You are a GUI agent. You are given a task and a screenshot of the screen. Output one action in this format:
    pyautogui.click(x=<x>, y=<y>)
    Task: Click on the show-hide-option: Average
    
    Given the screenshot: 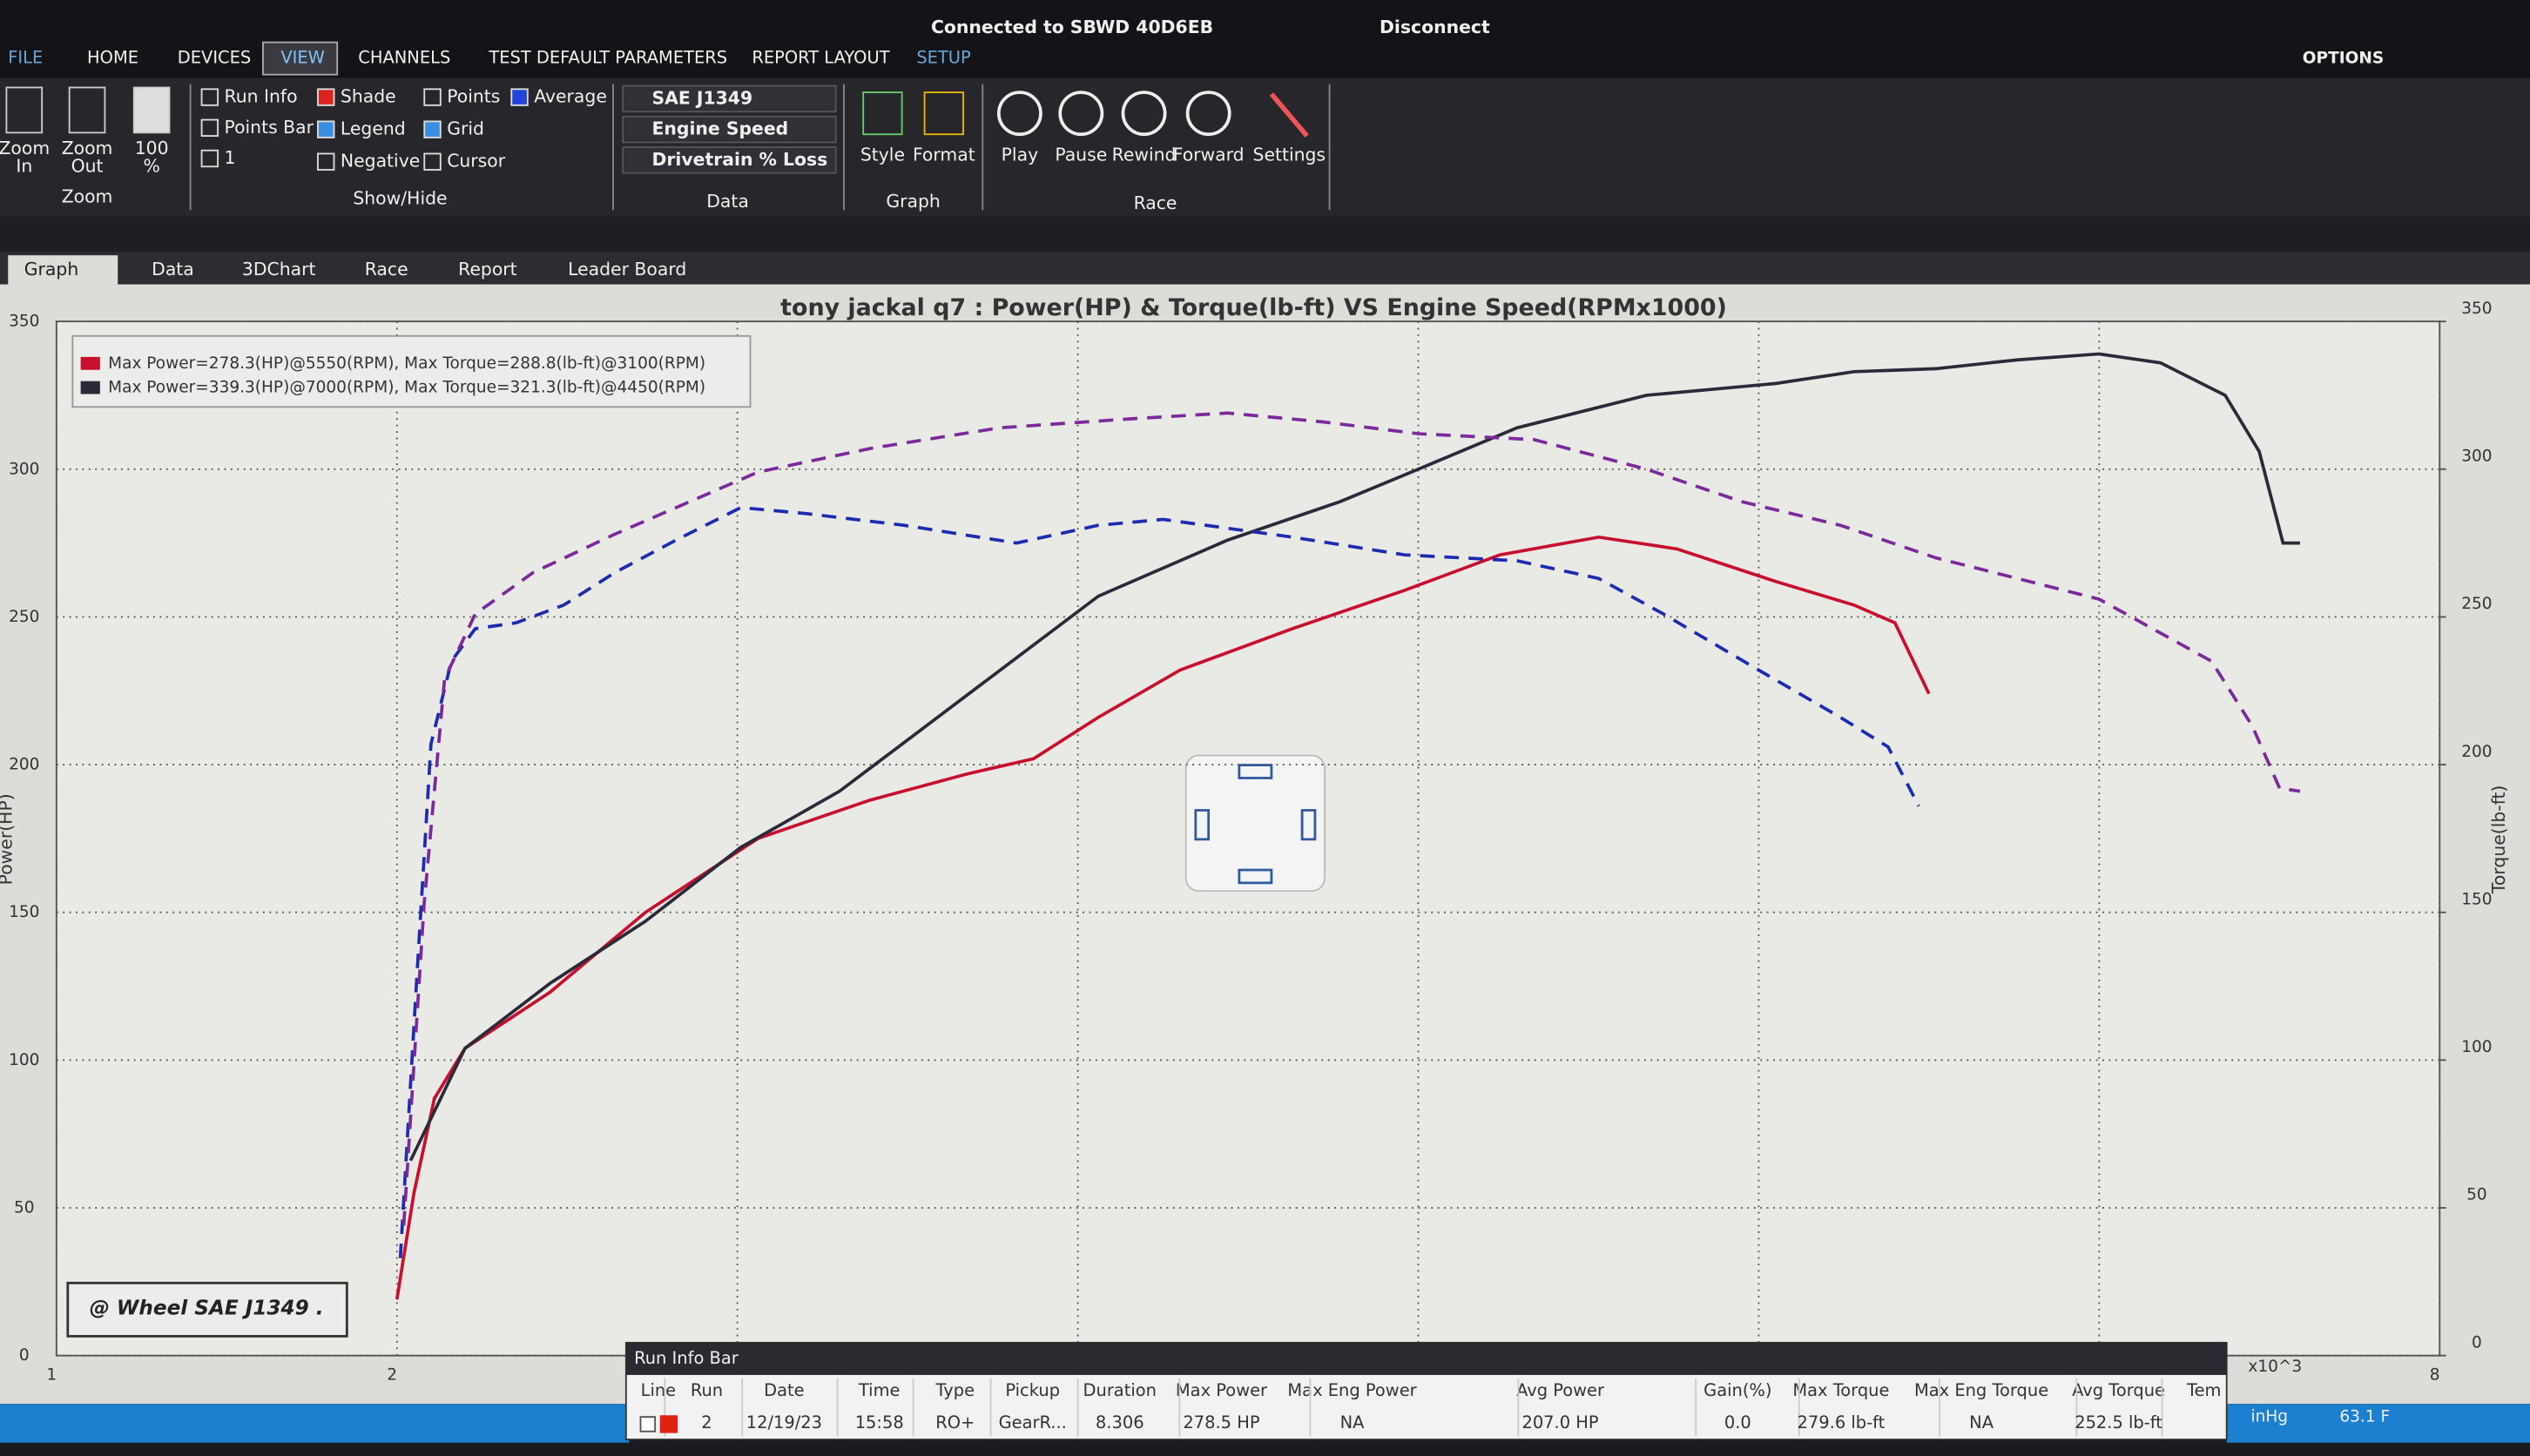 What is the action you would take?
    pyautogui.click(x=570, y=96)
    